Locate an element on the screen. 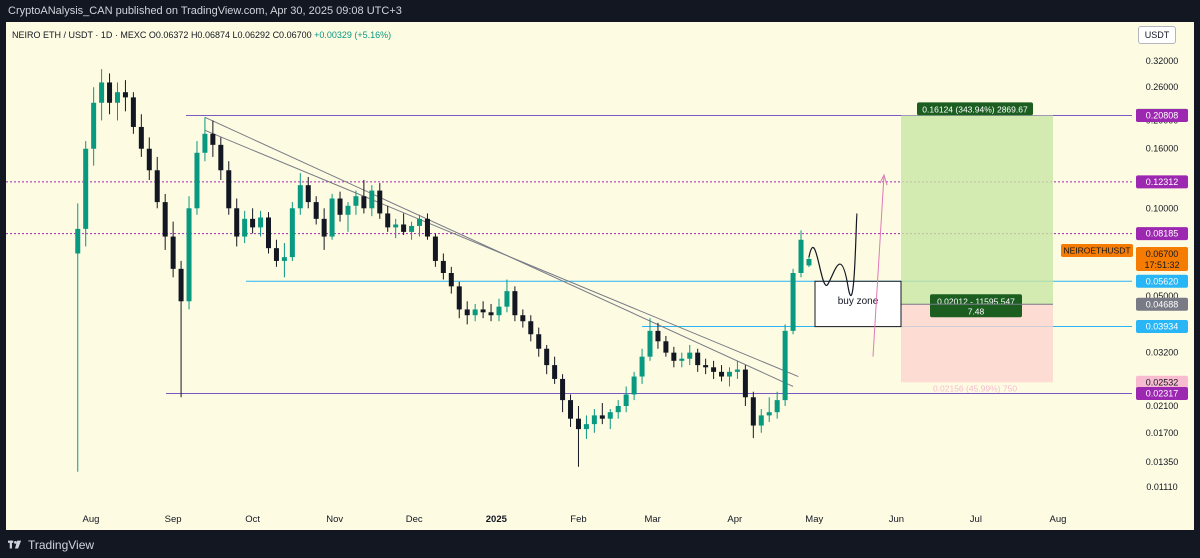  price-label-text: 0.08185 is located at coordinates (1162, 234).